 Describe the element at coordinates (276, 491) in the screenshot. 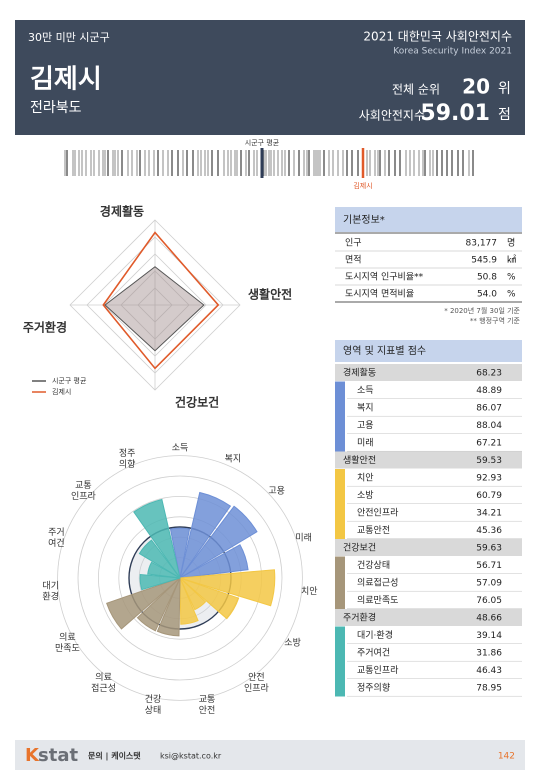

I see `rose-label: 고용` at that location.